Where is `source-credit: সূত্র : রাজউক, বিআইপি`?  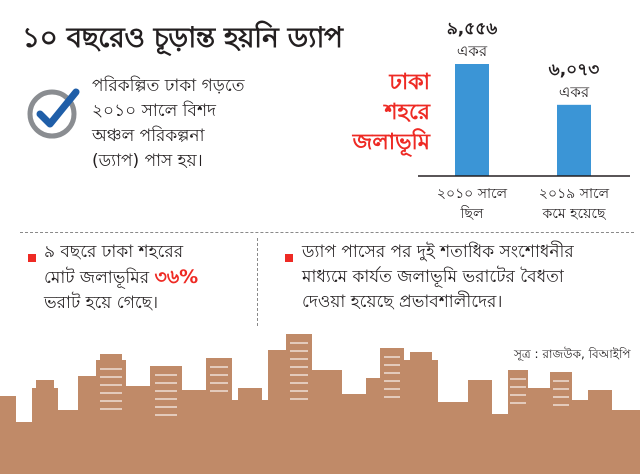 source-credit: সূত্র : রাজউক, বিআইপি is located at coordinates (572, 354).